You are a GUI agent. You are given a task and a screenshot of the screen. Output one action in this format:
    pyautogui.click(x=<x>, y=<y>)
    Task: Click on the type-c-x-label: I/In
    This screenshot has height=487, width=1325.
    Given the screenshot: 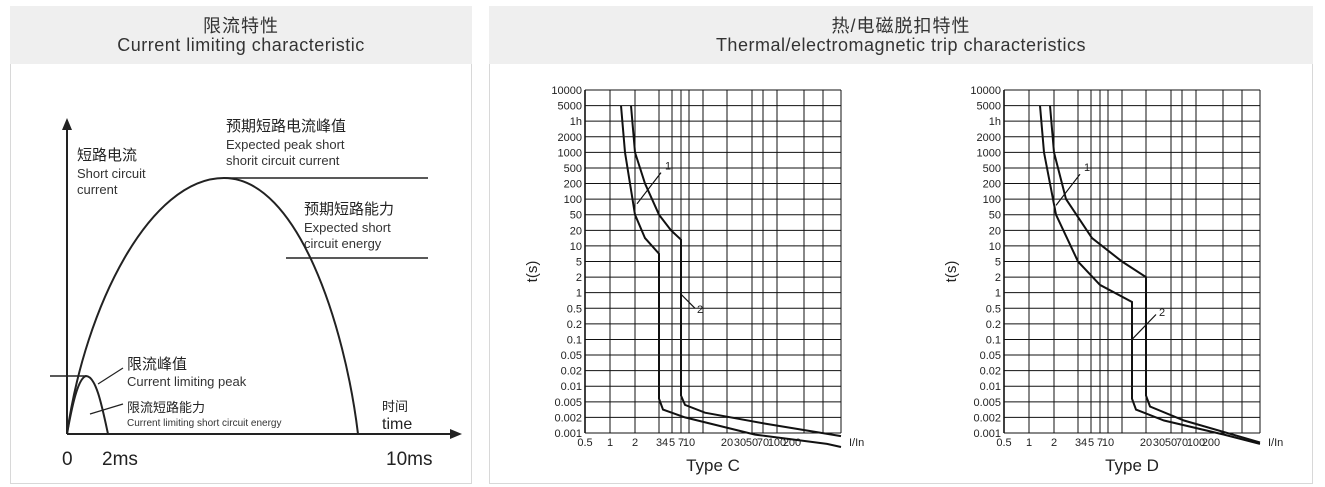 What is the action you would take?
    pyautogui.click(x=856, y=443)
    